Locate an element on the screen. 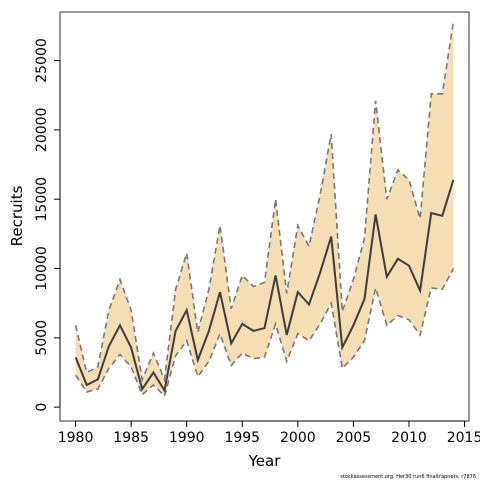  x-tick-label: 2005 is located at coordinates (354, 438).